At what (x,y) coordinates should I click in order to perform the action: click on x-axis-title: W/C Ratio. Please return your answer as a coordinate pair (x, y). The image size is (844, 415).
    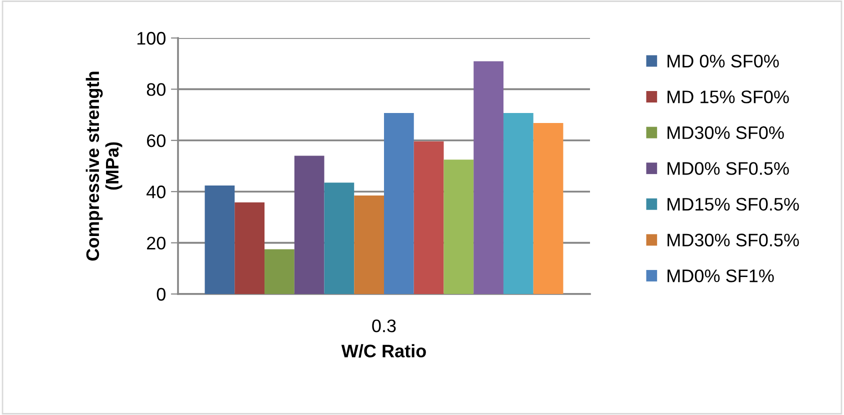
    Looking at the image, I should click on (383, 351).